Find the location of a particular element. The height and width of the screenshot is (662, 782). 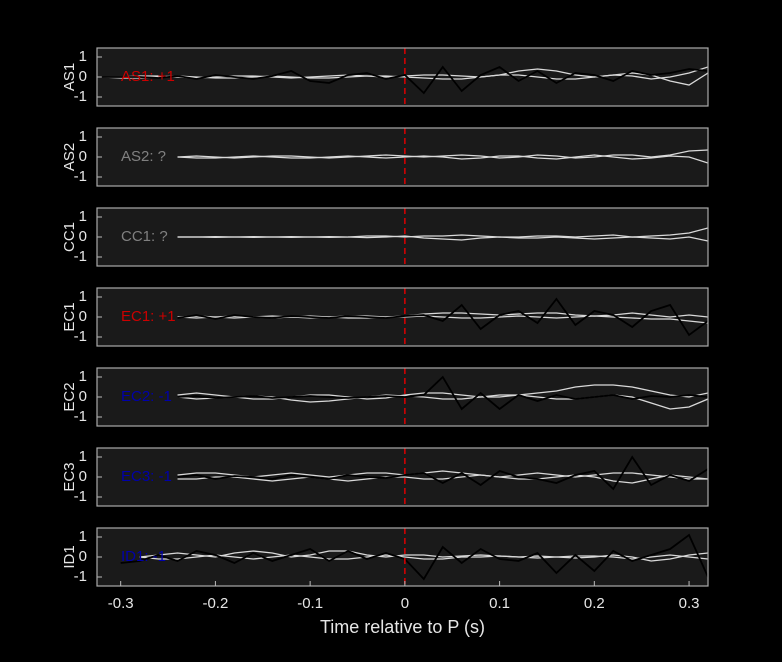

x-tick-label: -0.2 is located at coordinates (215, 603).